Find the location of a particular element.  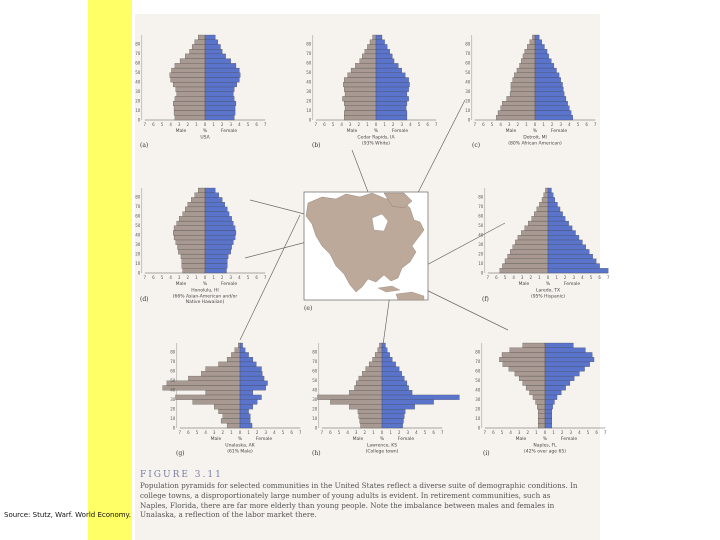

x-tick-label: 4 is located at coordinates (170, 277).